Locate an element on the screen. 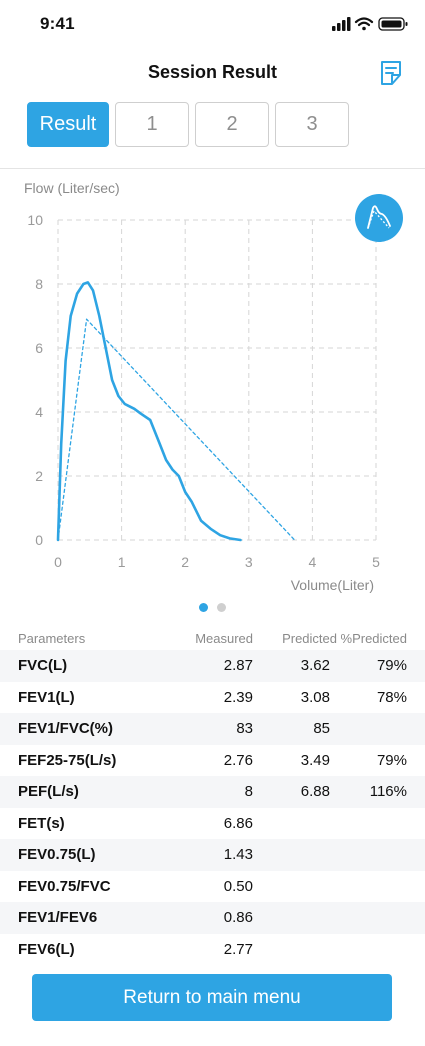 The image size is (425, 1046). tab-trial-1: 1 is located at coordinates (152, 124).